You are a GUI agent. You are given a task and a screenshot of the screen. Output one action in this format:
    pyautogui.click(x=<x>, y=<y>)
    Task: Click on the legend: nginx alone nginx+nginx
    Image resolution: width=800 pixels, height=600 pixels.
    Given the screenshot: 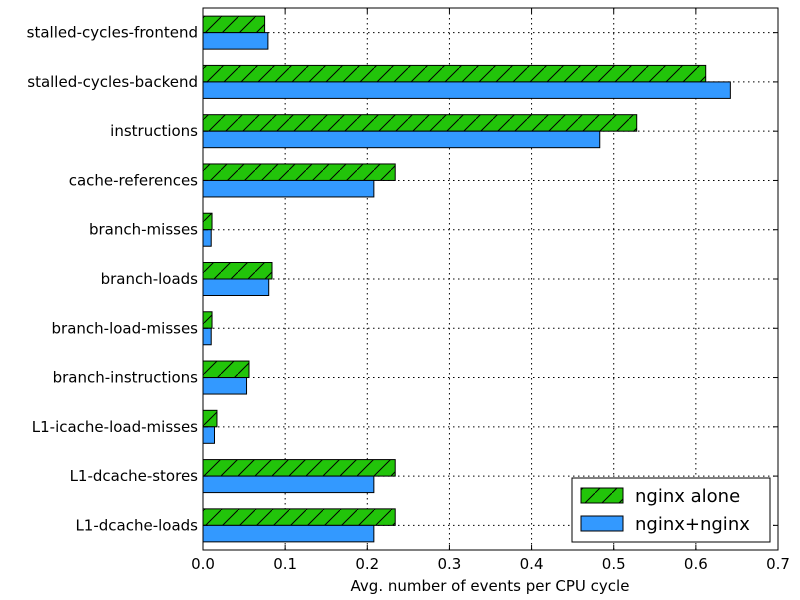 What is the action you would take?
    pyautogui.click(x=671, y=510)
    